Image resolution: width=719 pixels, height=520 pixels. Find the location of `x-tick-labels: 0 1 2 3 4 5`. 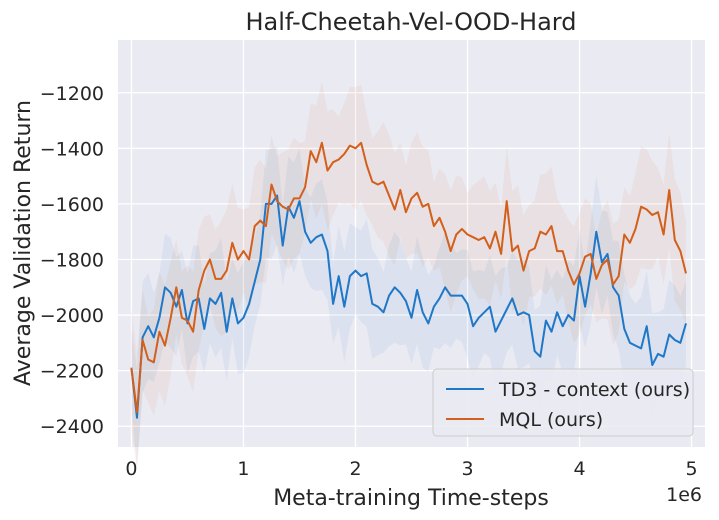

x-tick-labels: 0 1 2 3 4 5 is located at coordinates (411, 469).